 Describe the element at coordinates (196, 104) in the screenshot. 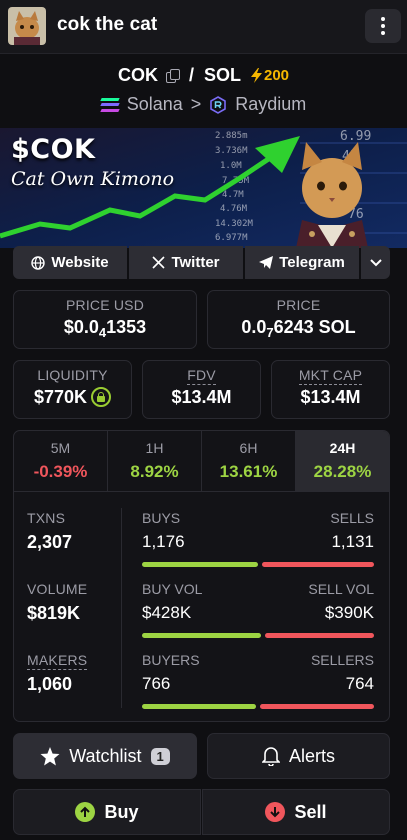

I see `chevron-right-icon: >` at that location.